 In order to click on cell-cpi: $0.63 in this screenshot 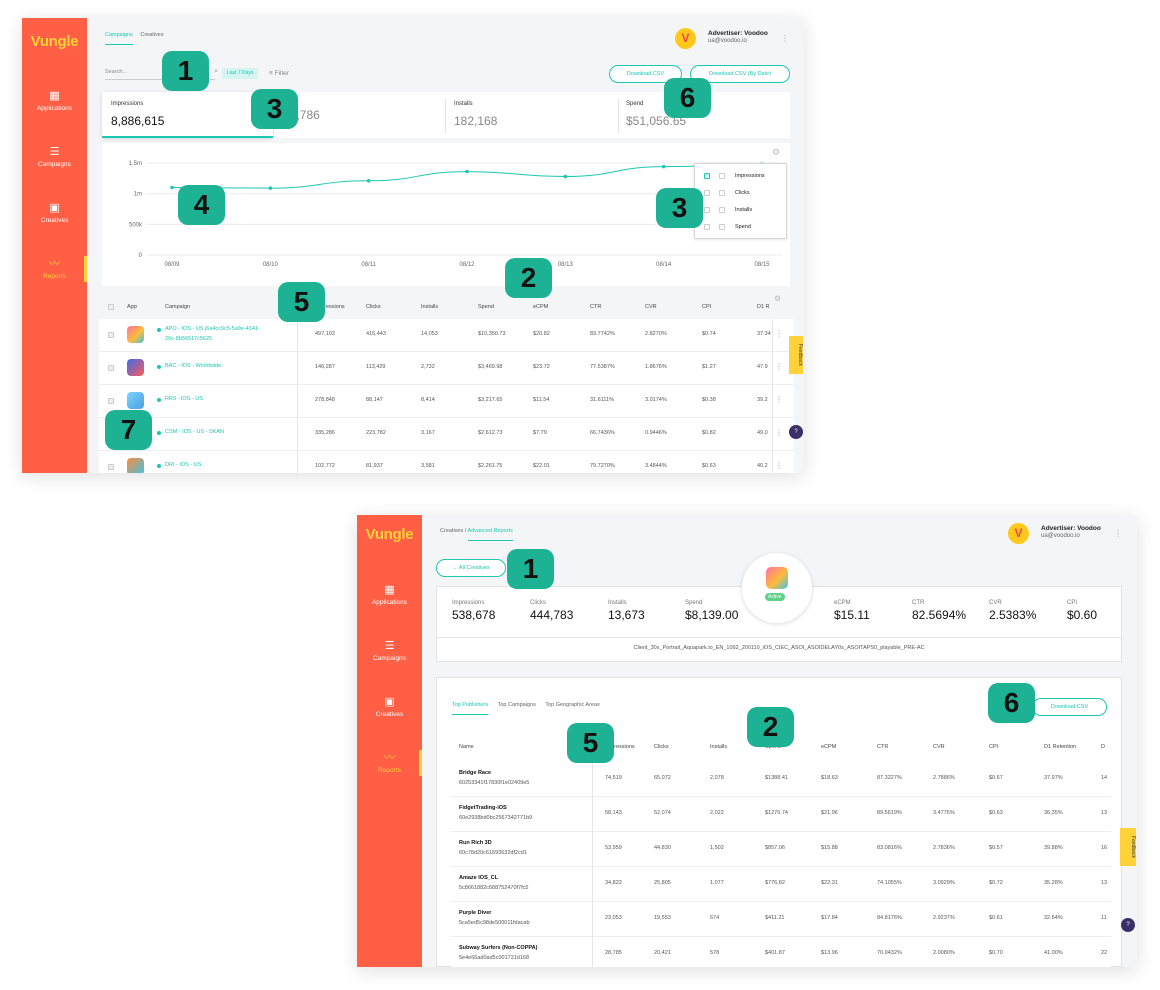, I will do `click(709, 466)`.